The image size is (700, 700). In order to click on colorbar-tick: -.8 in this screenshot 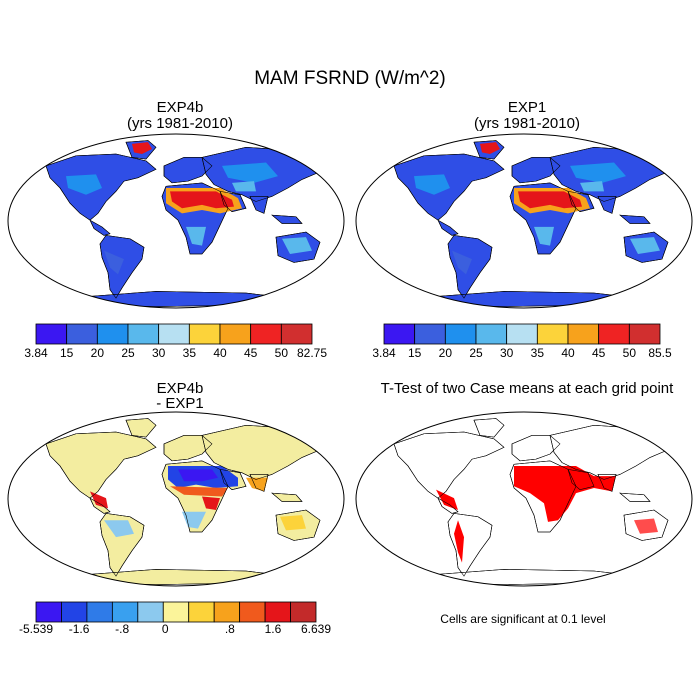, I will do `click(122, 629)`.